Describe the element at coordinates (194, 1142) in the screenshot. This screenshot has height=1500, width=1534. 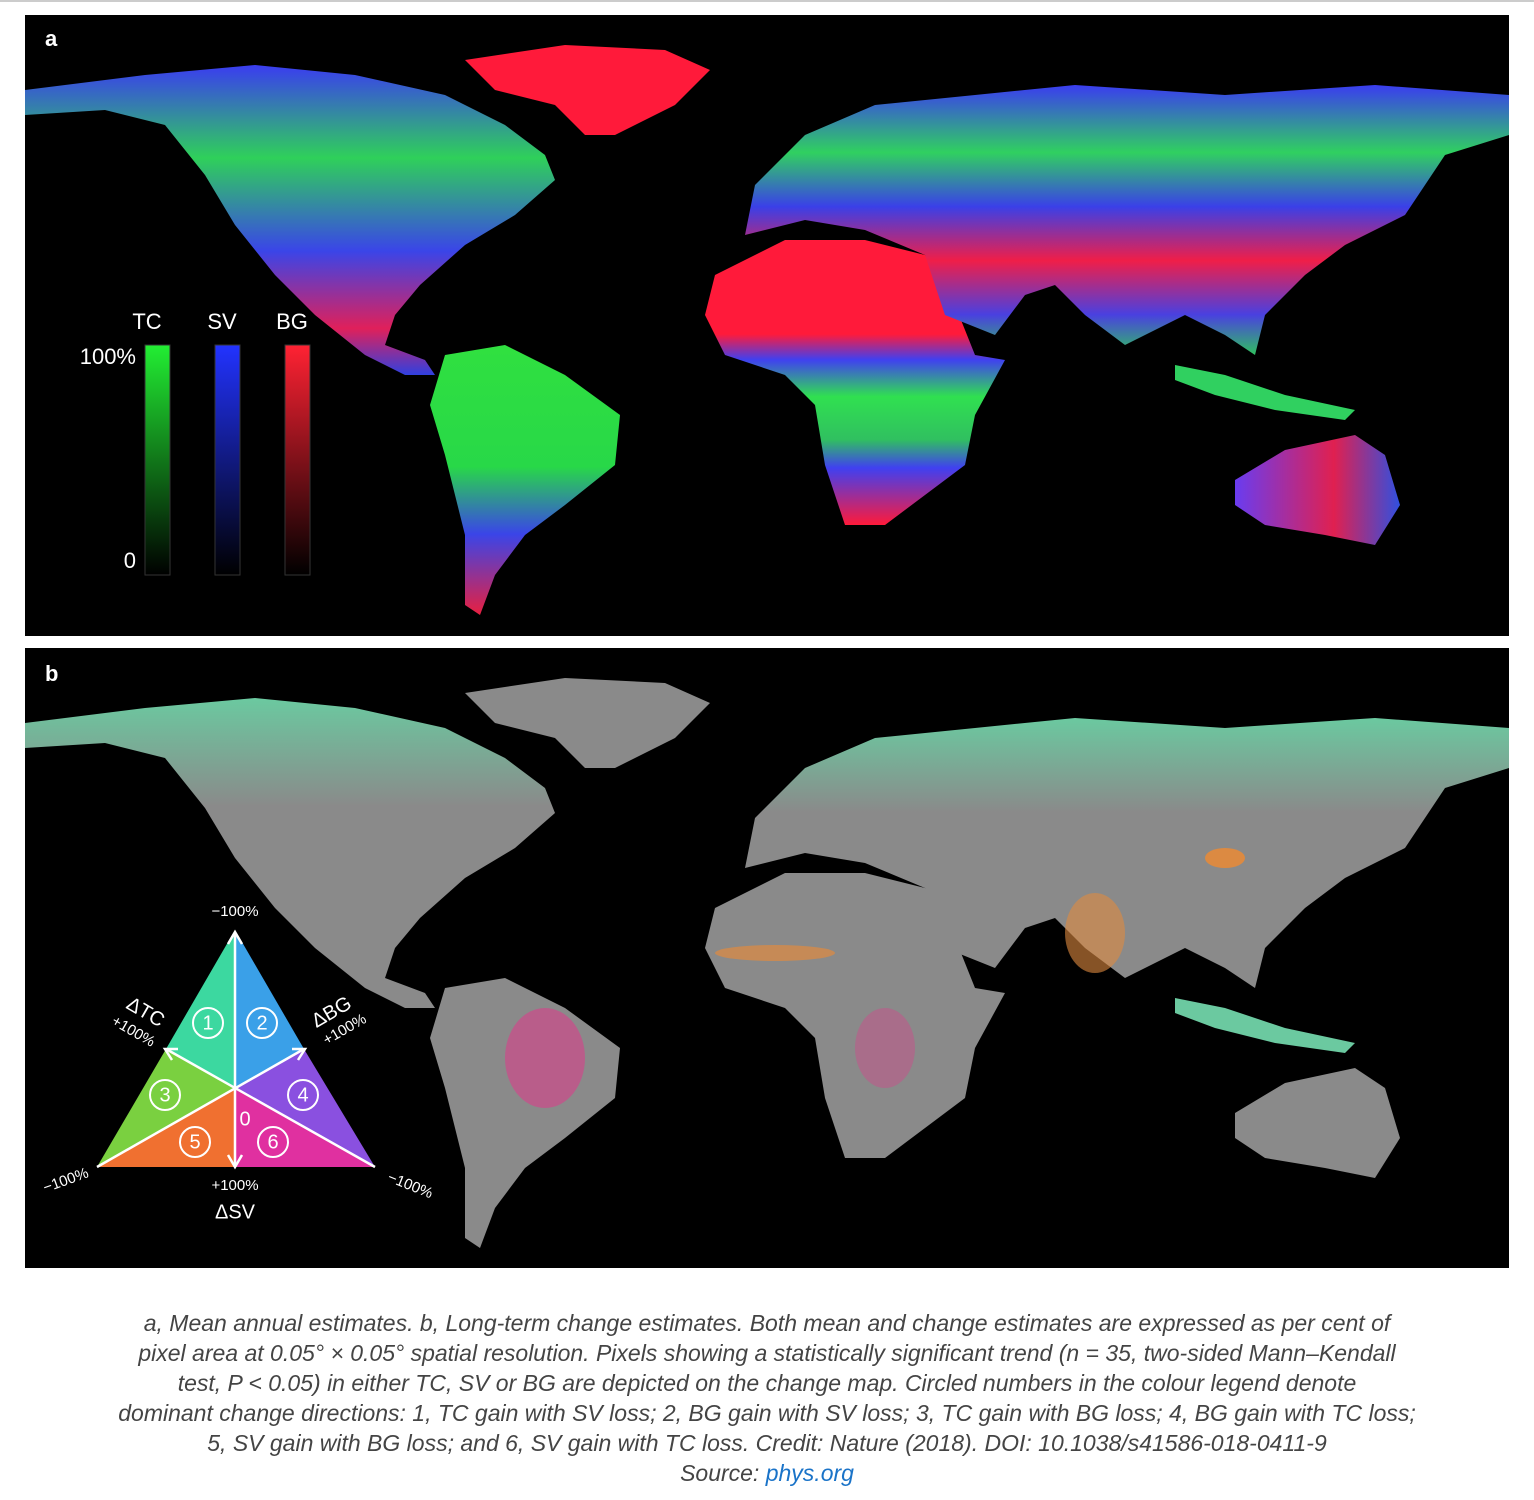
I see `direction-number: 5` at that location.